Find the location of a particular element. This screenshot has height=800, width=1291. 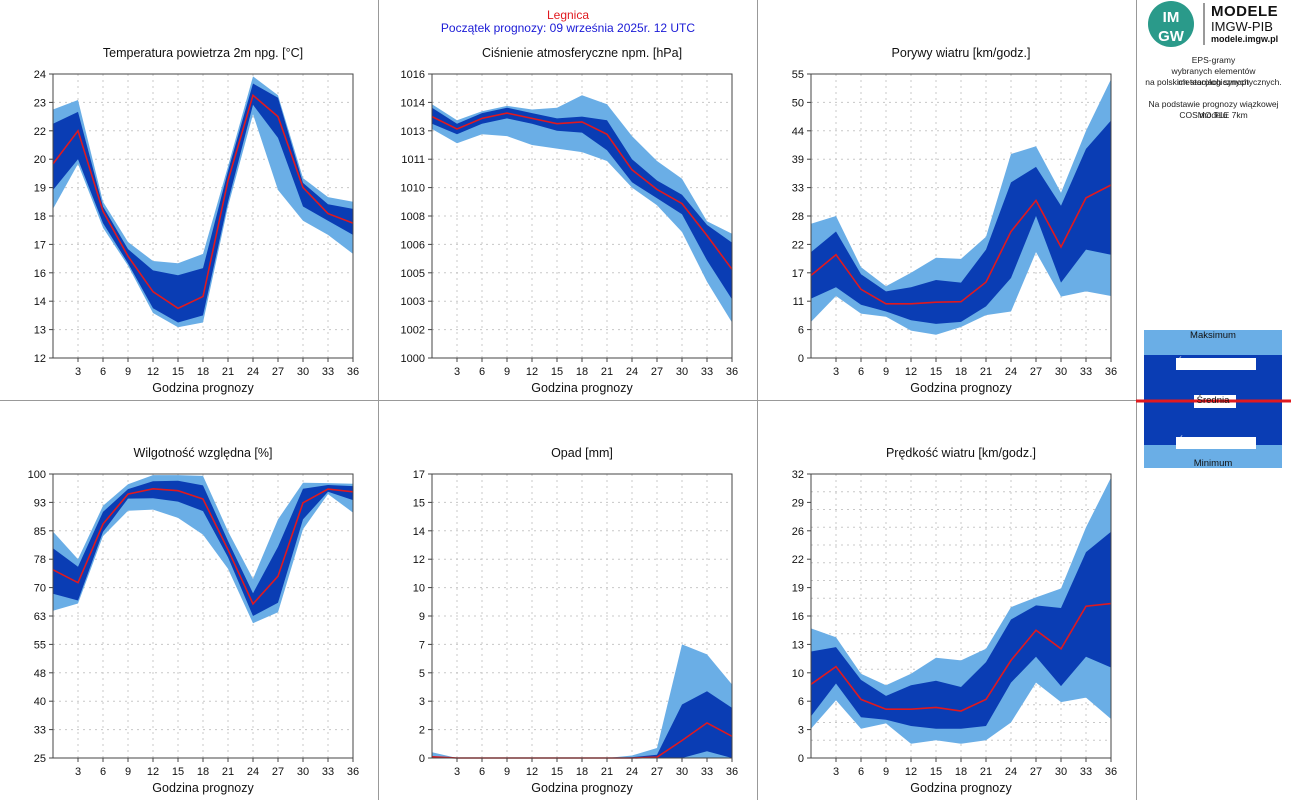

legend-mean-label: Średnia is located at coordinates (1213, 400).